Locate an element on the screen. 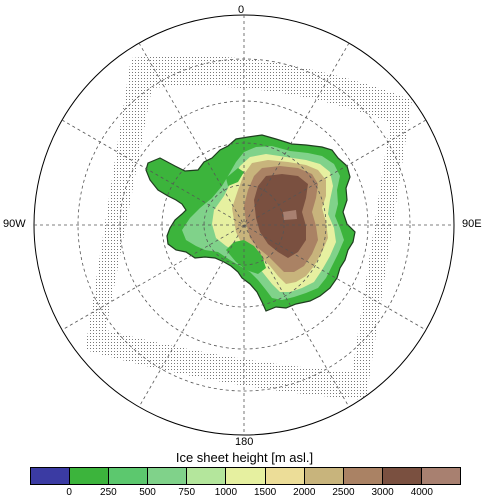  colorbar is located at coordinates (245, 476).